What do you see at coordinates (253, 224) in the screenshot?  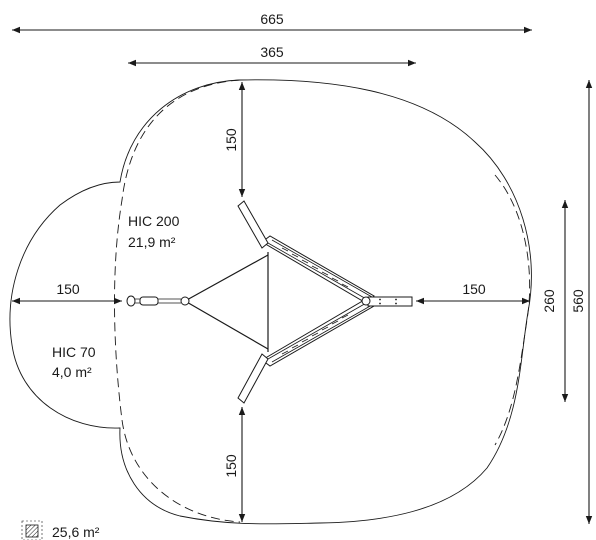 I see `leg-top` at bounding box center [253, 224].